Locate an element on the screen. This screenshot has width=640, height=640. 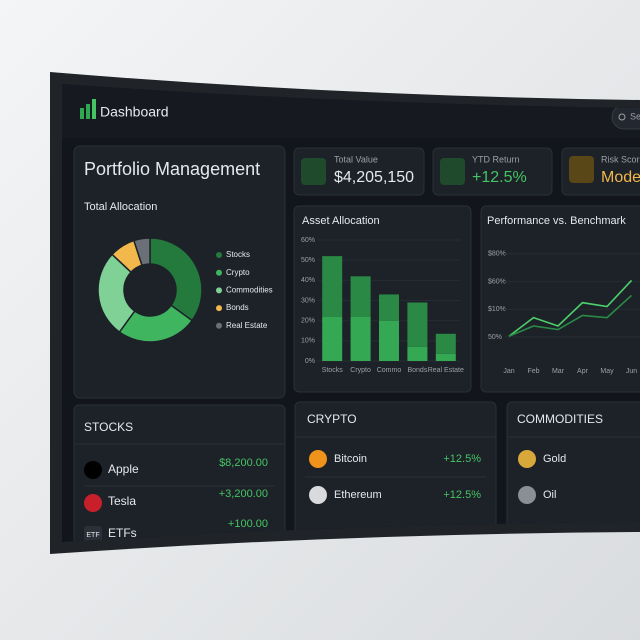
x-tick-label: Mar is located at coordinates (558, 371).